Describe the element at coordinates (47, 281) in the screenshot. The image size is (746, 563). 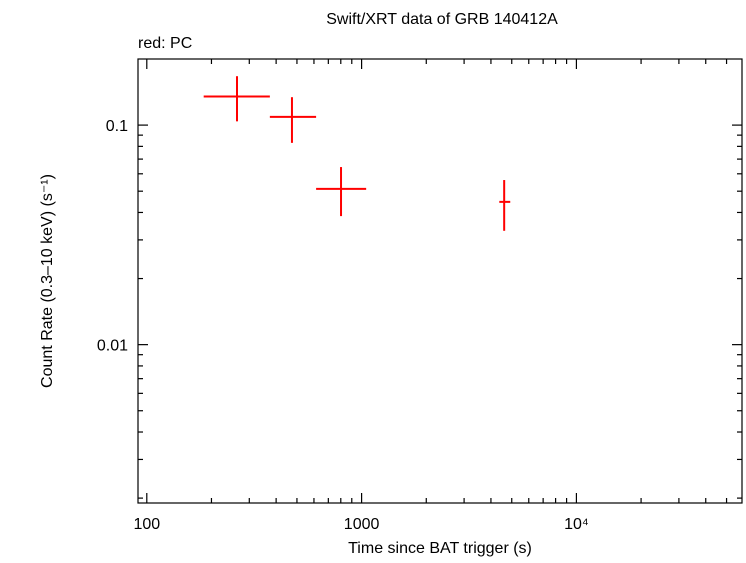
I see `y-axis-label: Count Rate (0.3–10 keV) (s⁻¹)` at that location.